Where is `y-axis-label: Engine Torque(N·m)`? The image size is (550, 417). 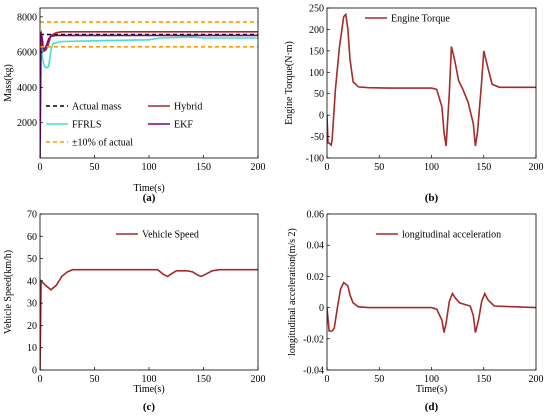
y-axis-label: Engine Torque(N·m) is located at coordinates (289, 83).